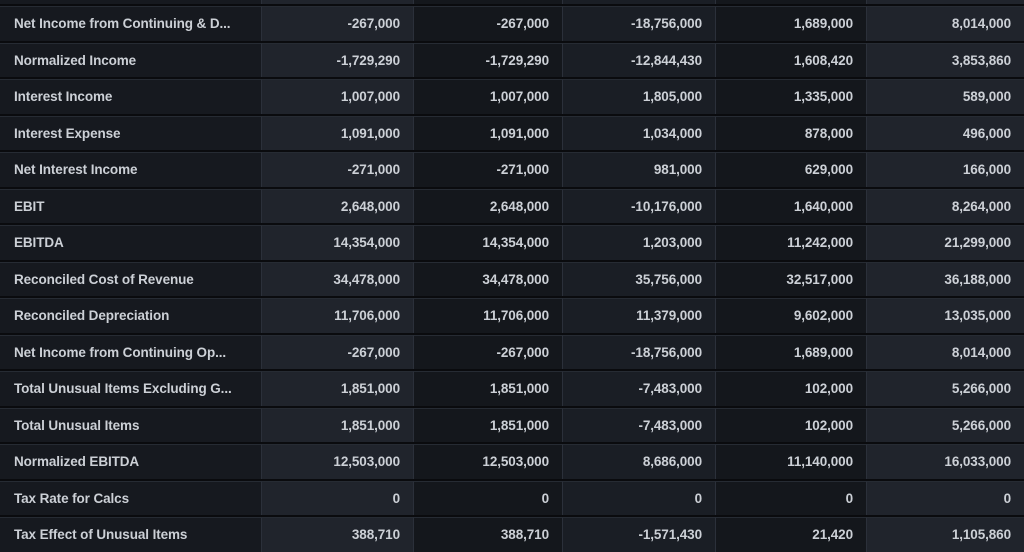 The image size is (1024, 552). What do you see at coordinates (945, 169) in the screenshot?
I see `cell-value: 166,000` at bounding box center [945, 169].